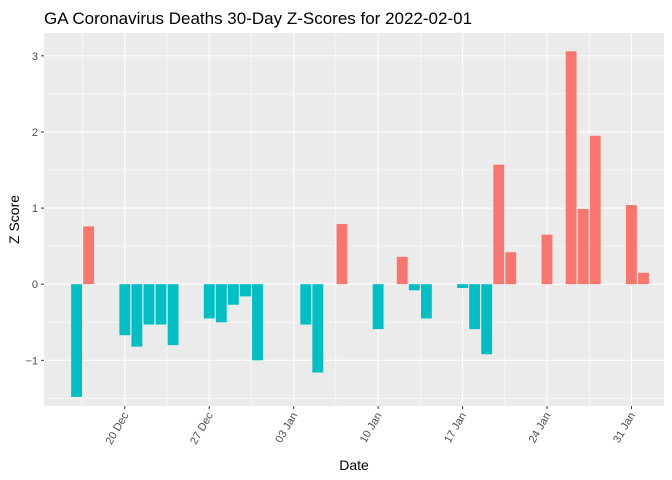  Describe the element at coordinates (540, 428) in the screenshot. I see `x-tick-label: 24 Jan` at that location.